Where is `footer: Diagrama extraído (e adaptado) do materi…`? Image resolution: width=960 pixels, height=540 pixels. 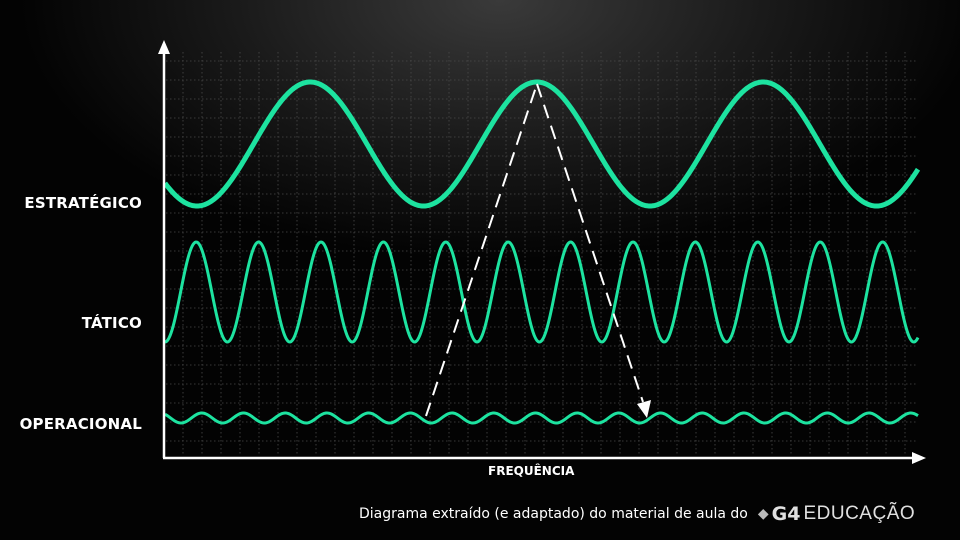
footer: Diagrama extraído (e adaptado) do materi… is located at coordinates (637, 514).